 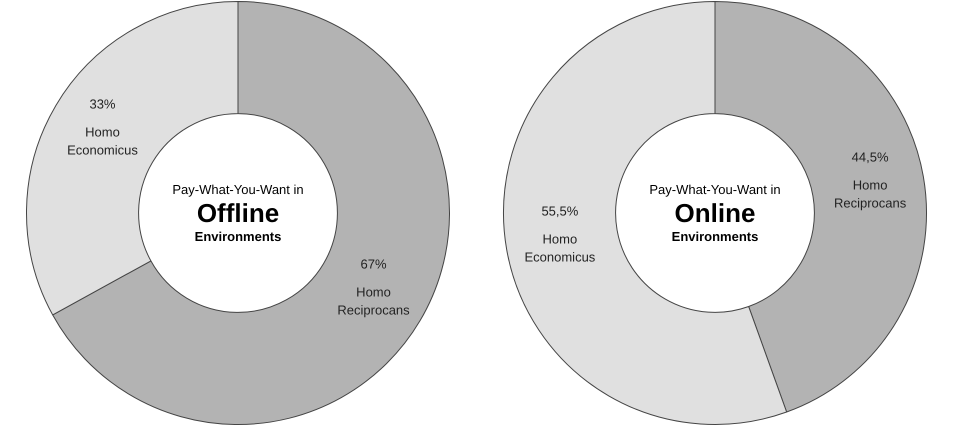 I want to click on data-label: 44,5%, so click(x=870, y=157).